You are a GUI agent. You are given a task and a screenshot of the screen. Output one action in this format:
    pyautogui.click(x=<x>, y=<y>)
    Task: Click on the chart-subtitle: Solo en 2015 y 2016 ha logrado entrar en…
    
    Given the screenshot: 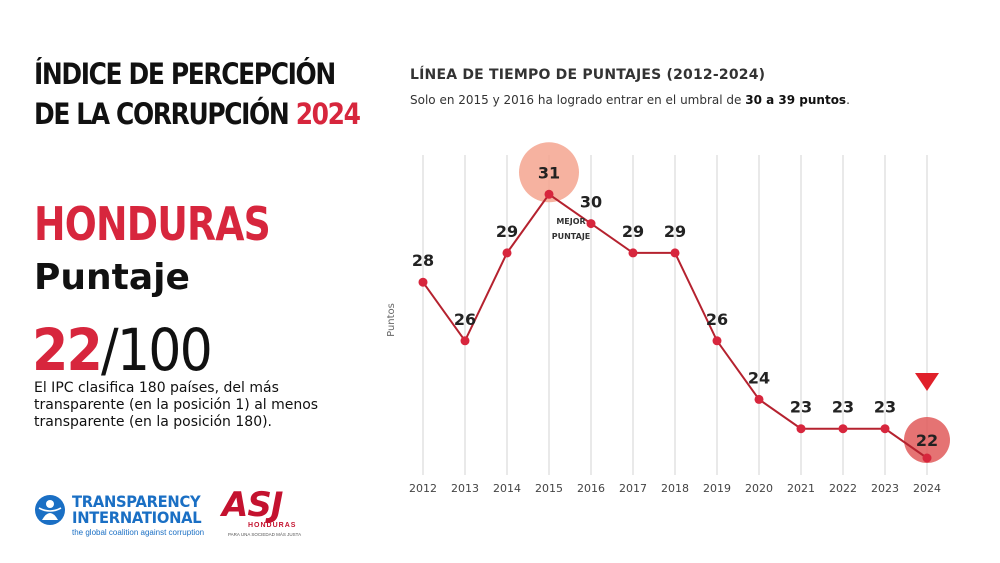 What is the action you would take?
    pyautogui.click(x=630, y=100)
    